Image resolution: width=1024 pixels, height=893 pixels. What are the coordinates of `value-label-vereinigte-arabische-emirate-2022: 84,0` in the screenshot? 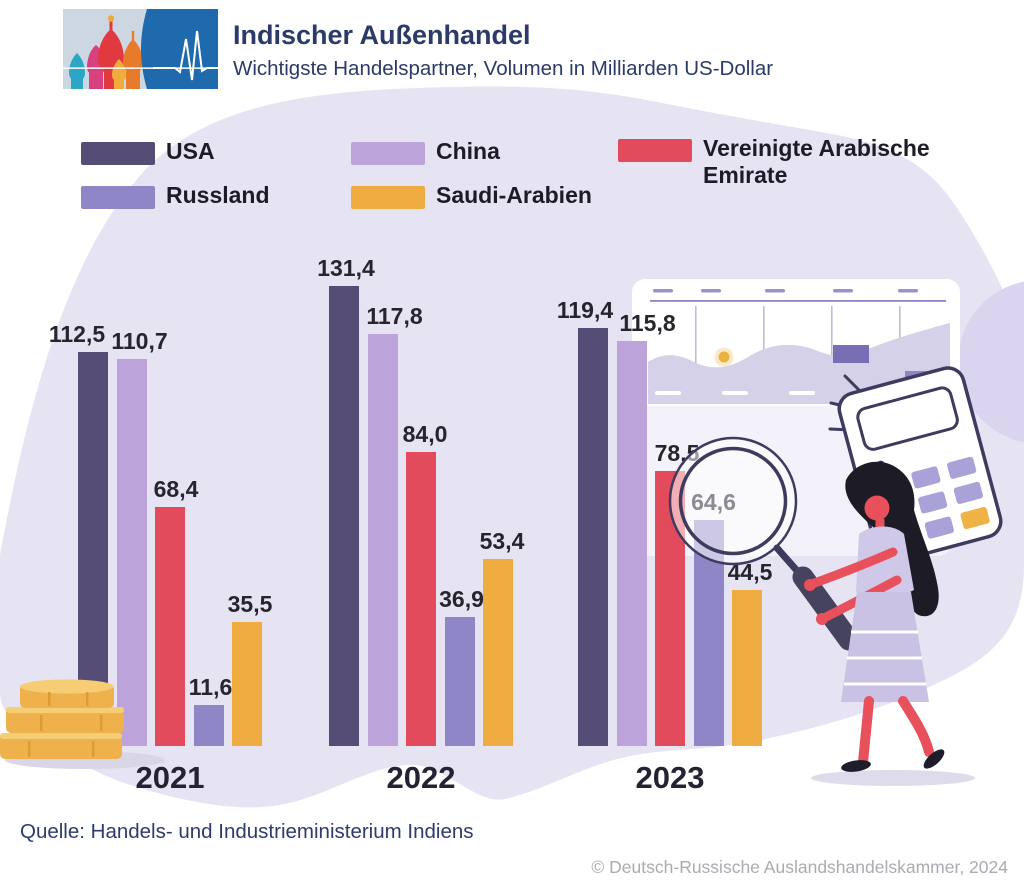 It's located at (425, 434).